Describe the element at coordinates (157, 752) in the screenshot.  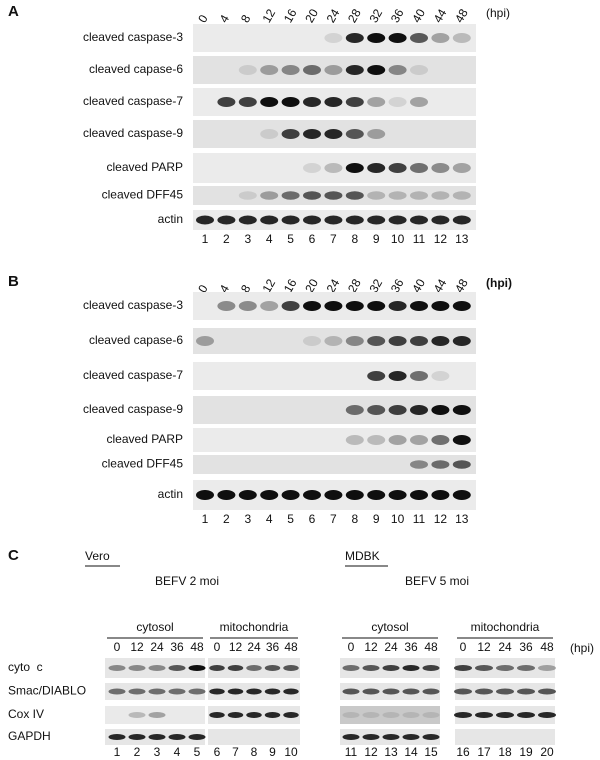
I see `lane-number: 3` at that location.